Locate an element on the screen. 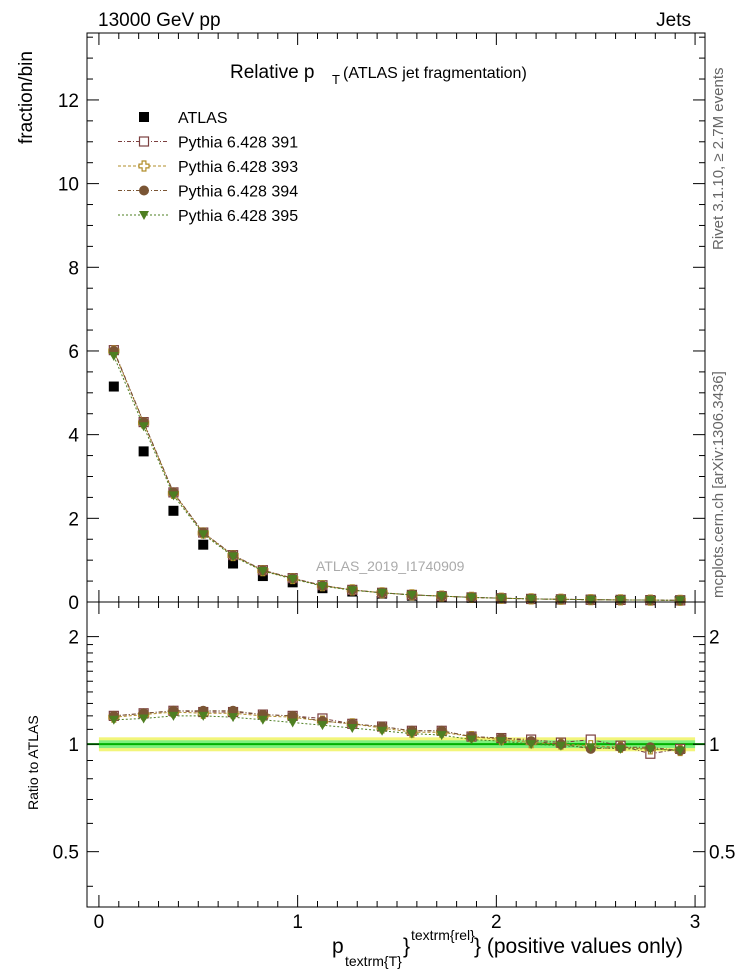 The width and height of the screenshot is (746, 972). header-right: Jets is located at coordinates (673, 20).